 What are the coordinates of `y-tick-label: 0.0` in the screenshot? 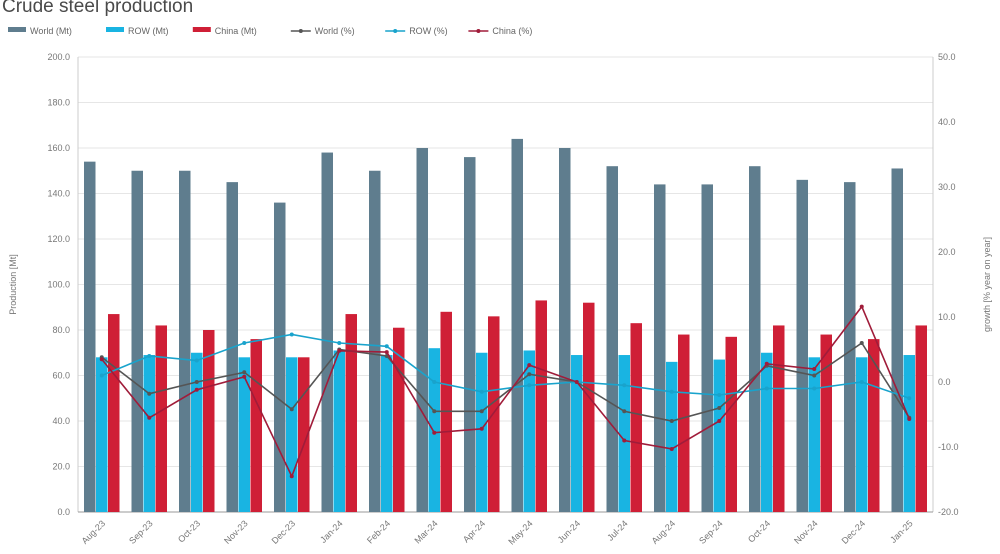 It's located at (63, 512).